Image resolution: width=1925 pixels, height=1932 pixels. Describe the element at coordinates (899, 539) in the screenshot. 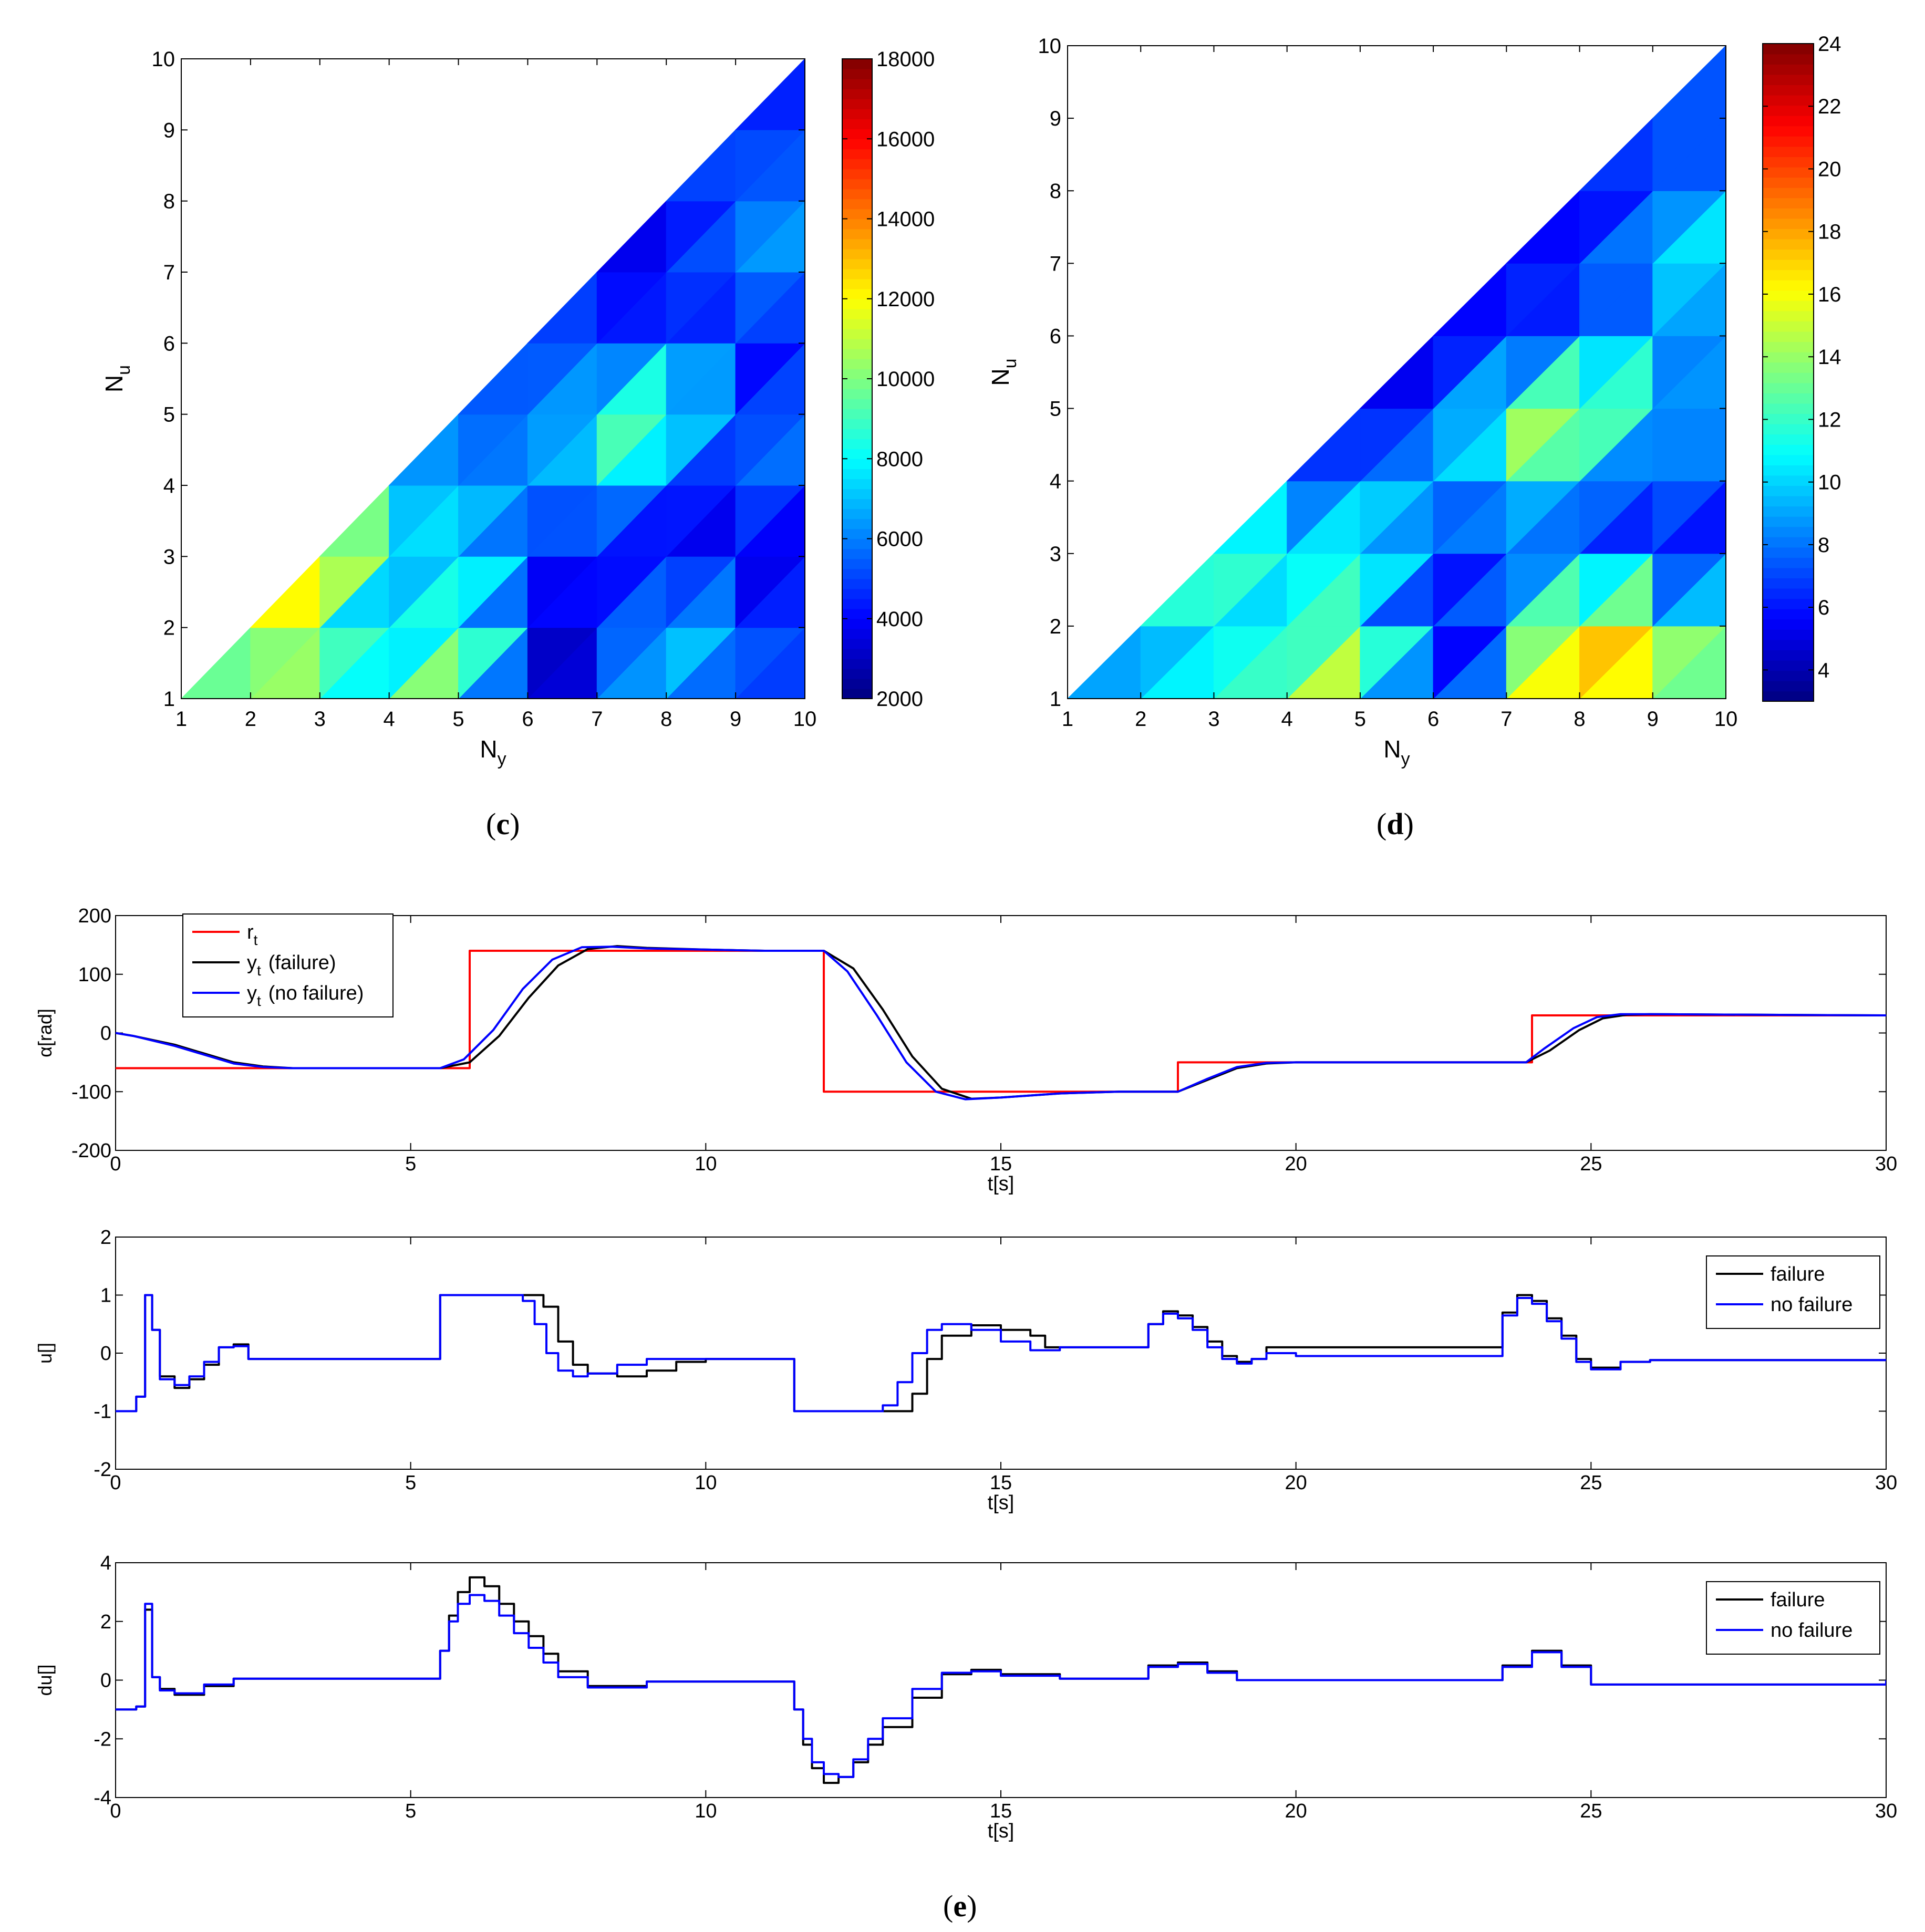

I see `colorbar-tick-label: 6000` at that location.